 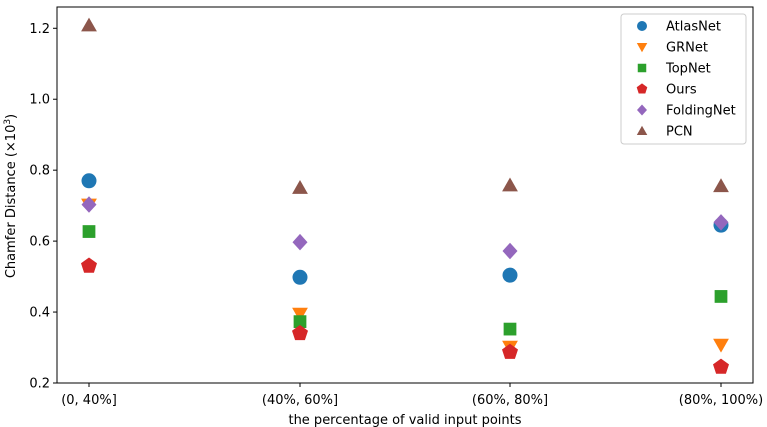 What do you see at coordinates (693, 27) in the screenshot?
I see `legend-label-atlasnet: AtlasNet` at bounding box center [693, 27].